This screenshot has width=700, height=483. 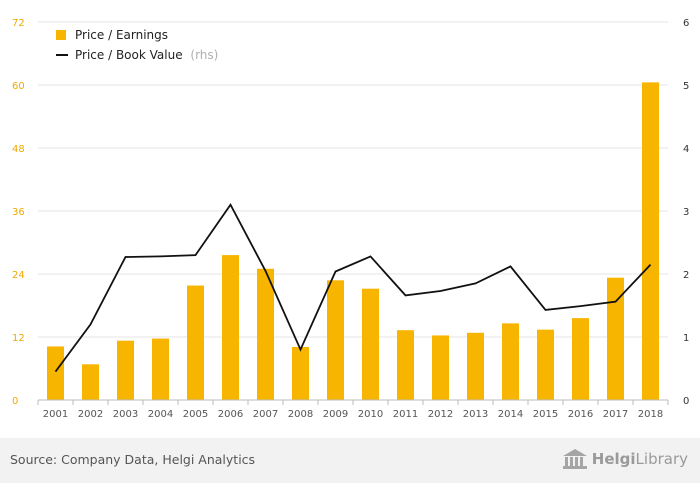 What do you see at coordinates (510, 414) in the screenshot?
I see `x-tick-label: 2014` at bounding box center [510, 414].